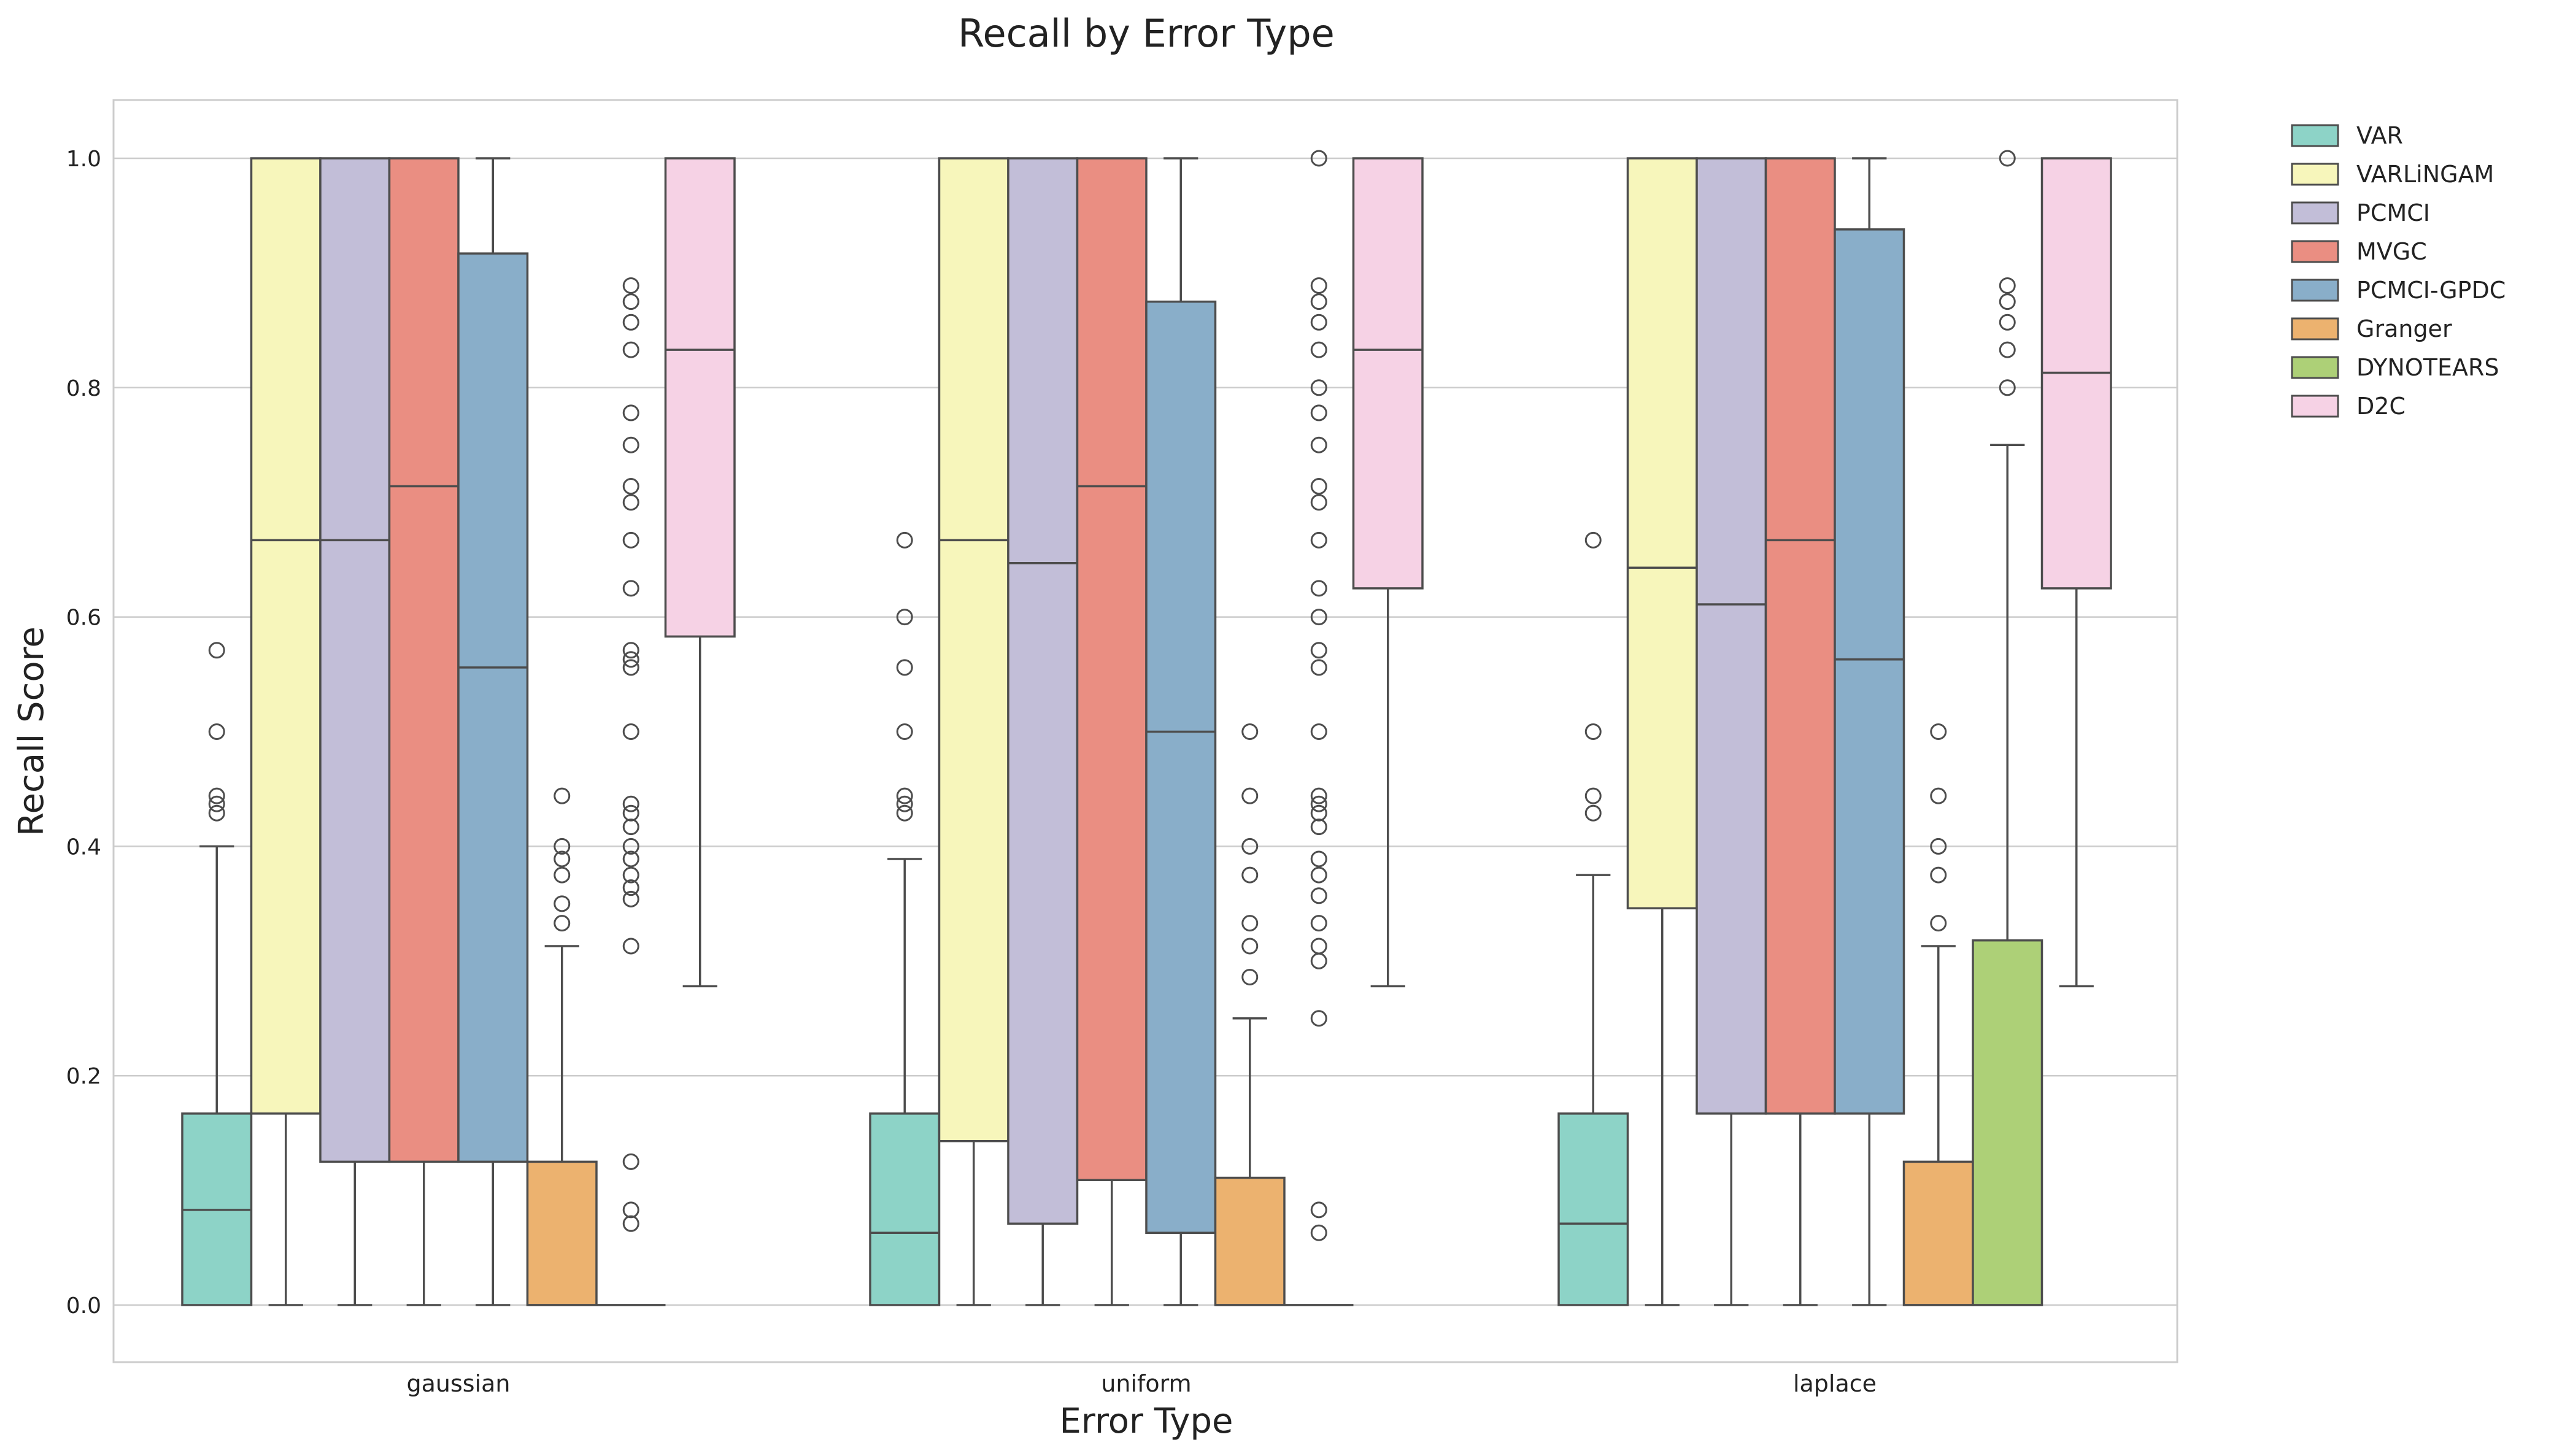  What do you see at coordinates (2393, 212) in the screenshot?
I see `legend-label: PCMCI` at bounding box center [2393, 212].